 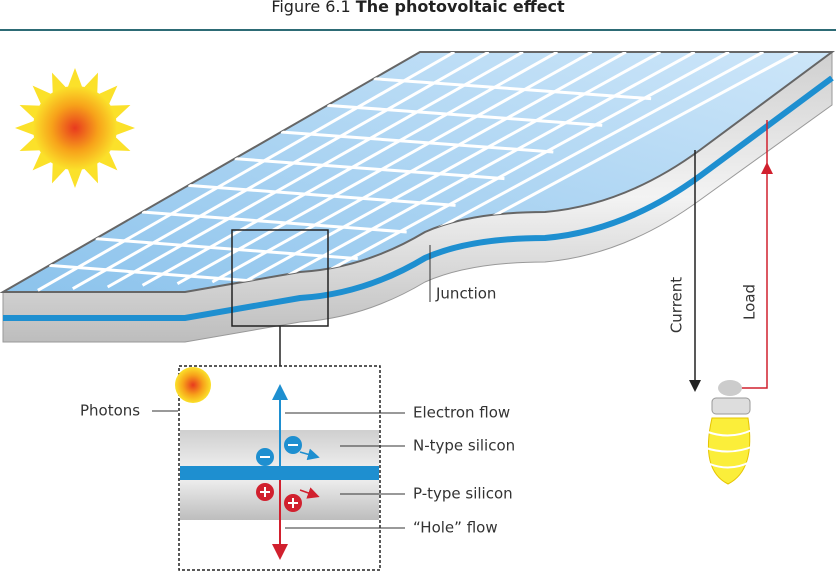 What do you see at coordinates (464, 446) in the screenshot?
I see `n-type-label: N-type silicon` at bounding box center [464, 446].